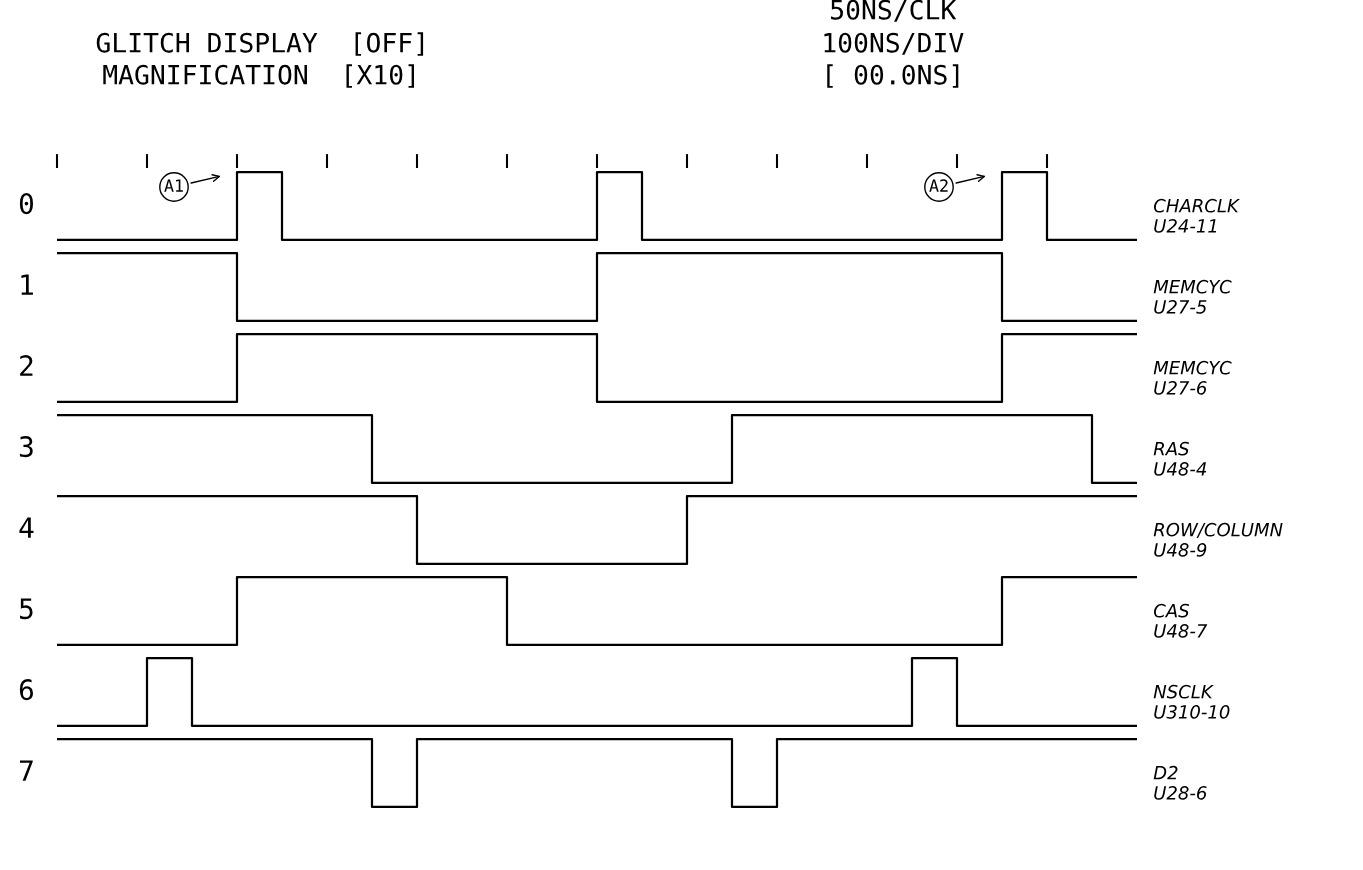 The image size is (1363, 870). I want to click on y2-axis-title: D2 U28-6, so click(1180, 782).